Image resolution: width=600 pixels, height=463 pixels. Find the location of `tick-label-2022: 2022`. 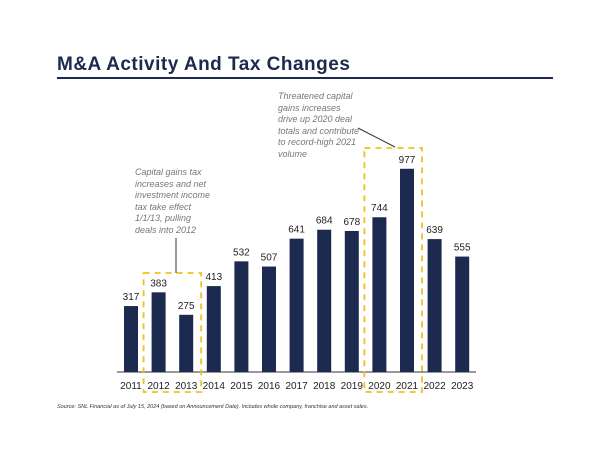

tick-label-2022: 2022 is located at coordinates (434, 386).